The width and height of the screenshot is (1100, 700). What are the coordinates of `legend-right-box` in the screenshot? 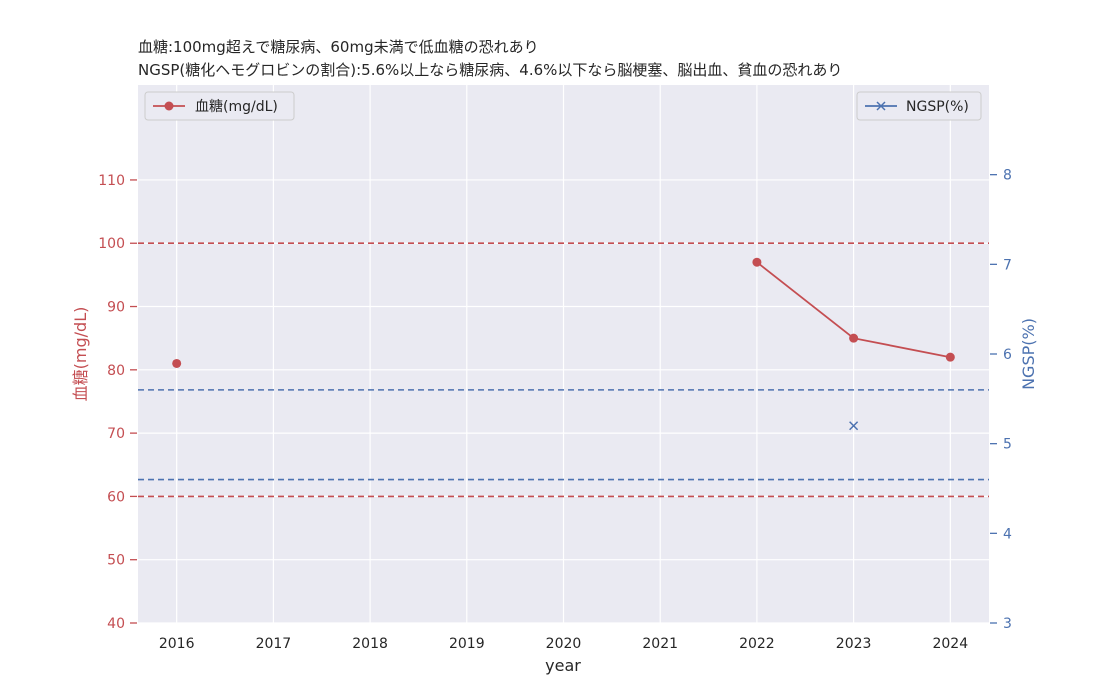 It's located at (919, 106).